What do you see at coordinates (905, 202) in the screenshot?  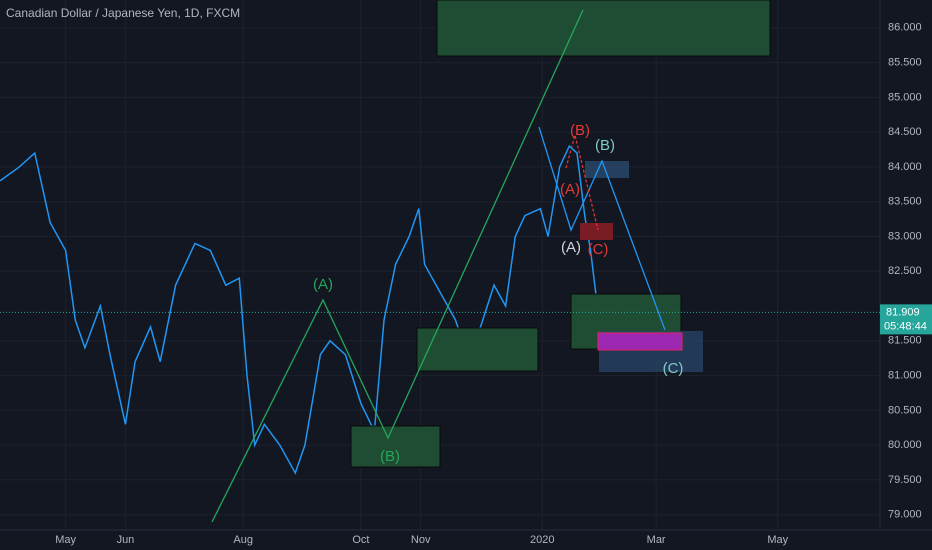 I see `y-tick-label: 83.500` at bounding box center [905, 202].